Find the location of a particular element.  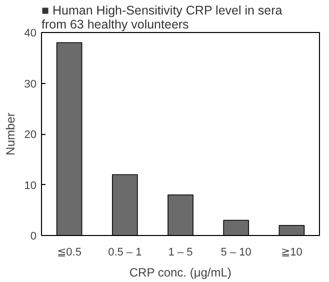

x-tick-label: 5 – 10 is located at coordinates (236, 252).